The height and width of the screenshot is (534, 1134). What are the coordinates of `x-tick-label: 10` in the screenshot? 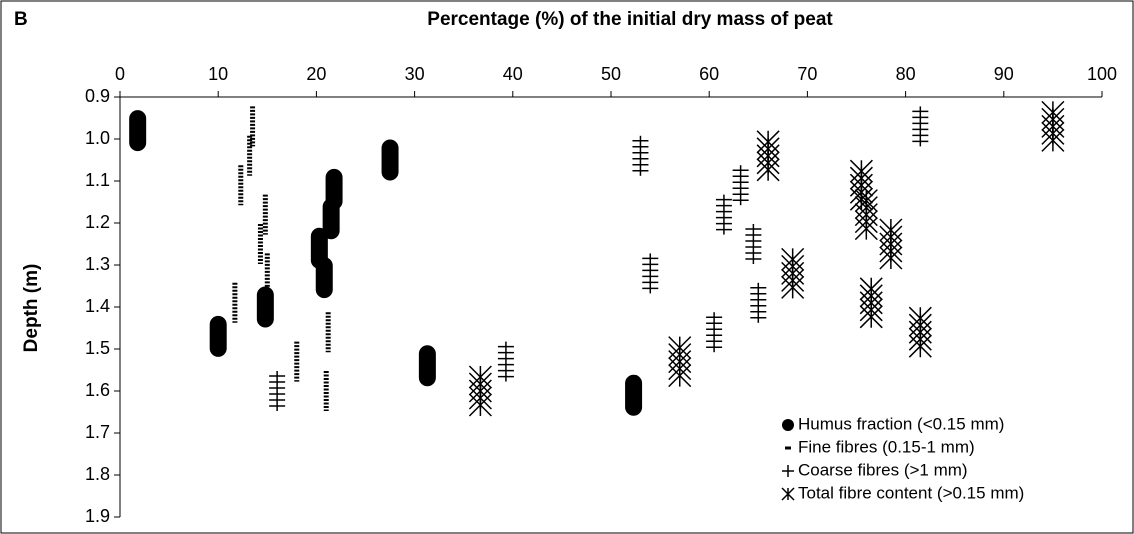 It's located at (218, 74).